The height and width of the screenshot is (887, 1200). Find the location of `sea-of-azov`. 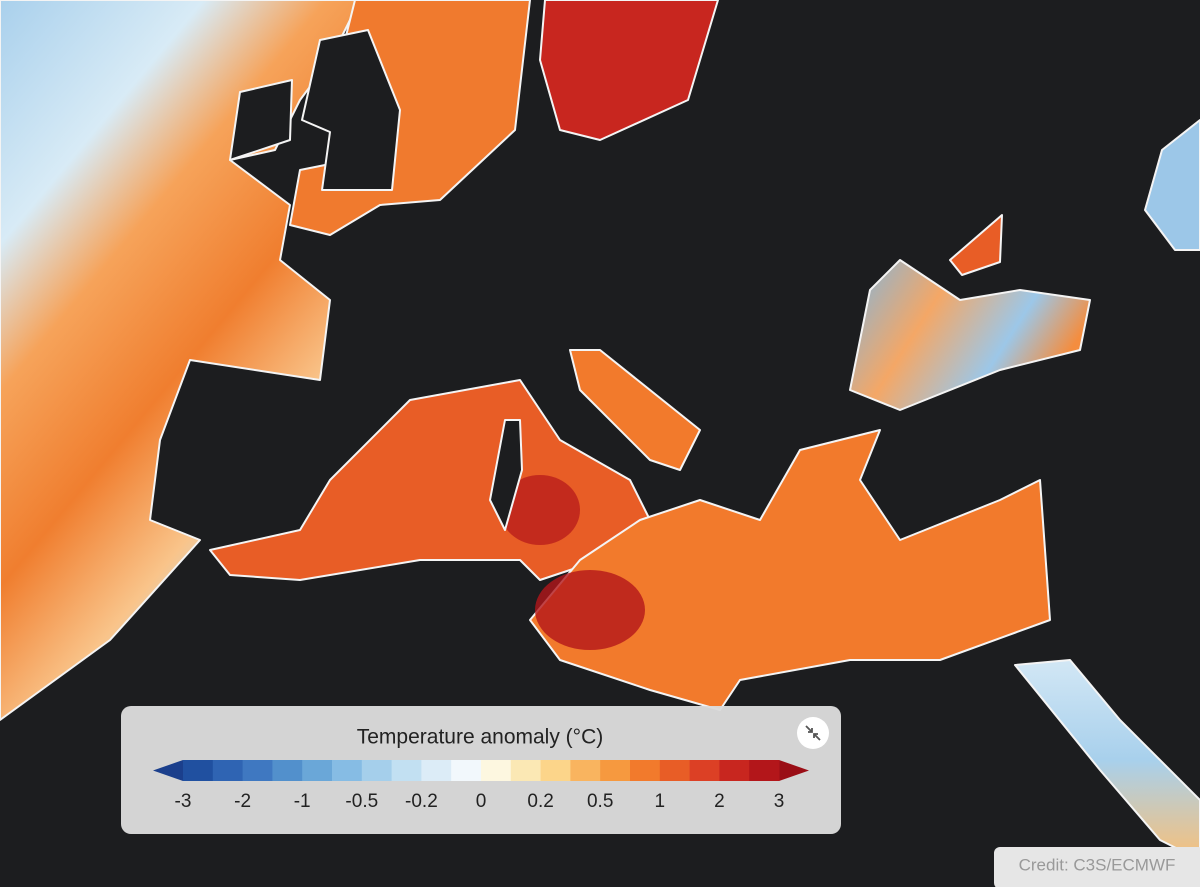

sea-of-azov is located at coordinates (976, 245).